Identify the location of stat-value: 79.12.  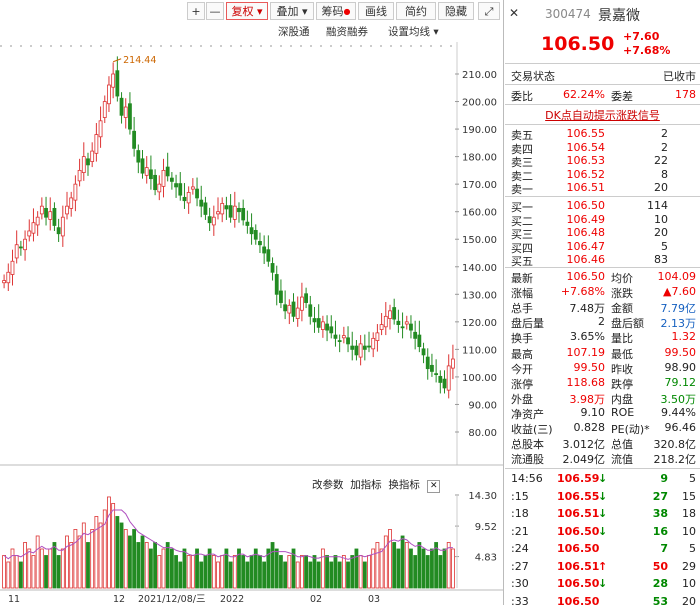
(680, 382).